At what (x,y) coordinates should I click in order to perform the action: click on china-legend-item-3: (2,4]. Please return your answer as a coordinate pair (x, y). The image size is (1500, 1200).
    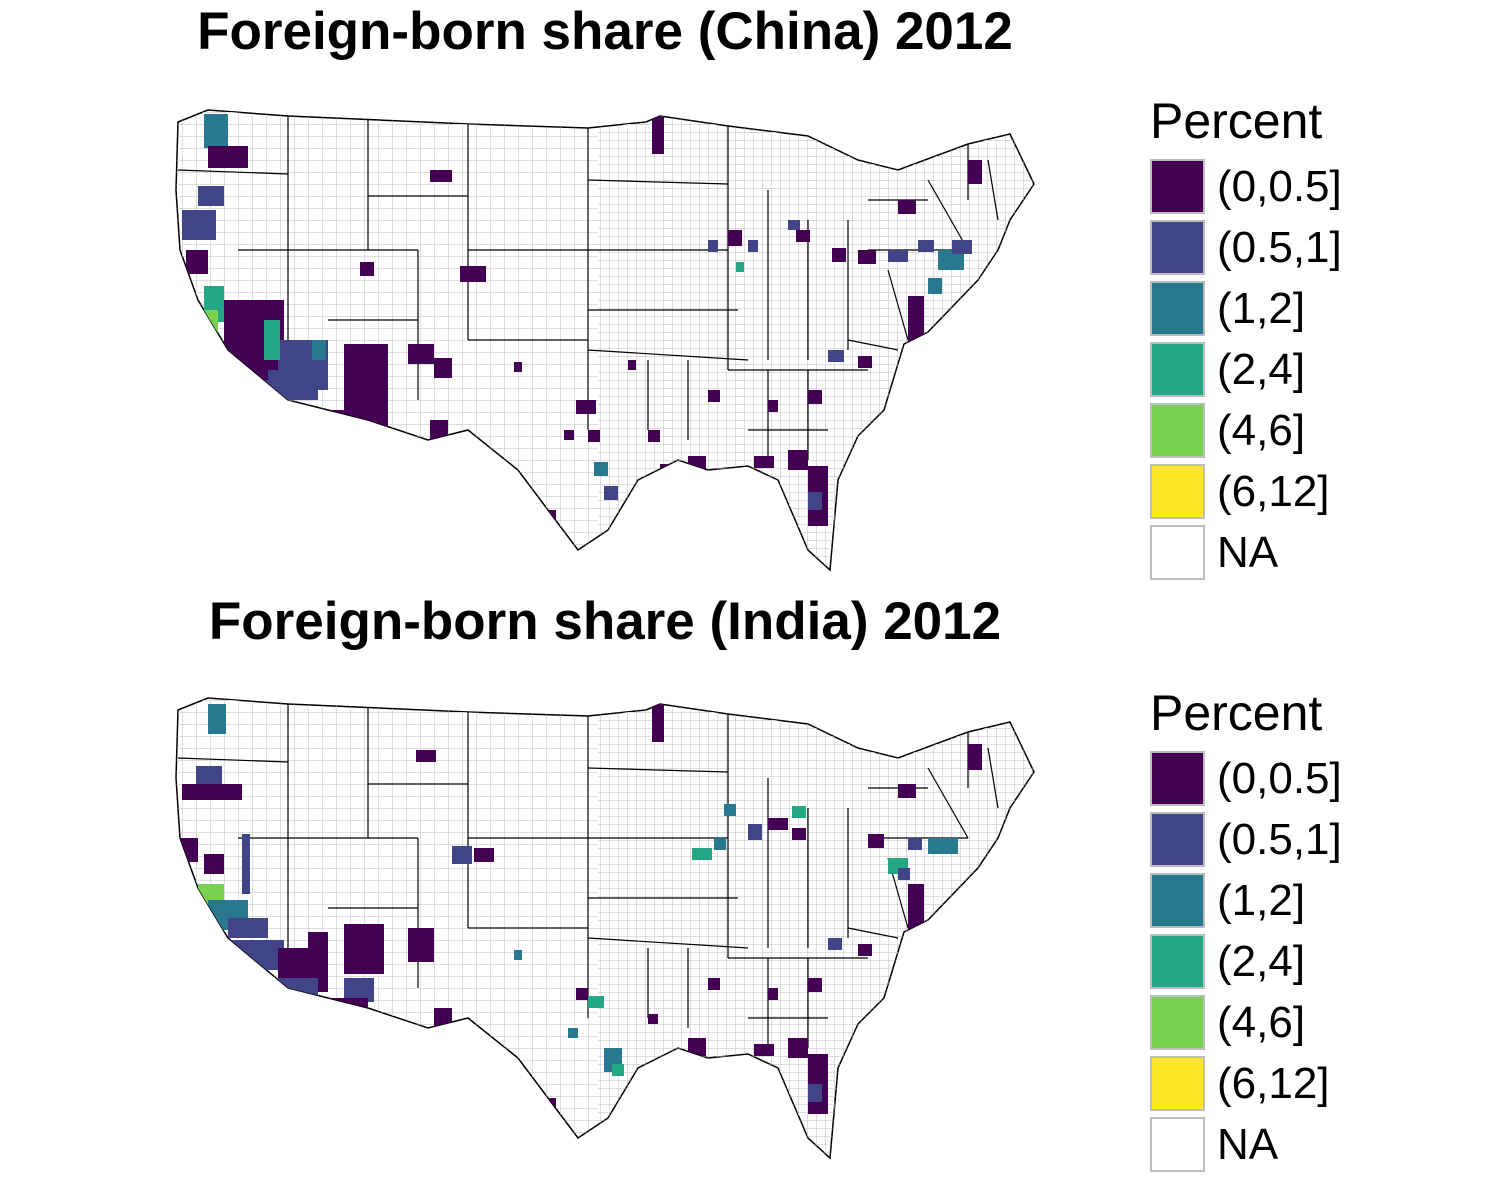
    Looking at the image, I should click on (1246, 369).